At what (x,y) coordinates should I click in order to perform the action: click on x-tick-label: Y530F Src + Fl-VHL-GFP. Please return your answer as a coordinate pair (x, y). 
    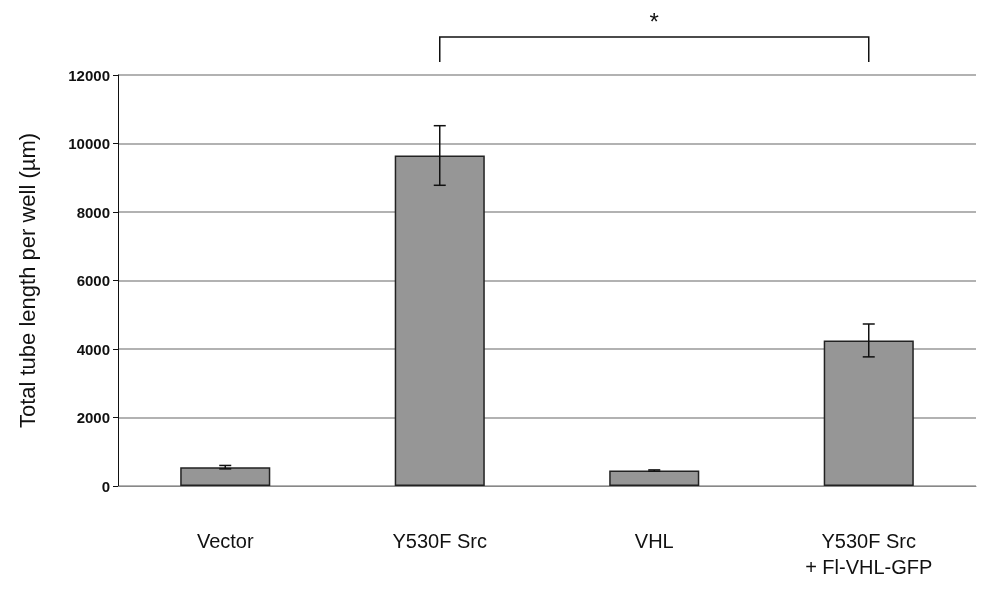
    Looking at the image, I should click on (869, 554).